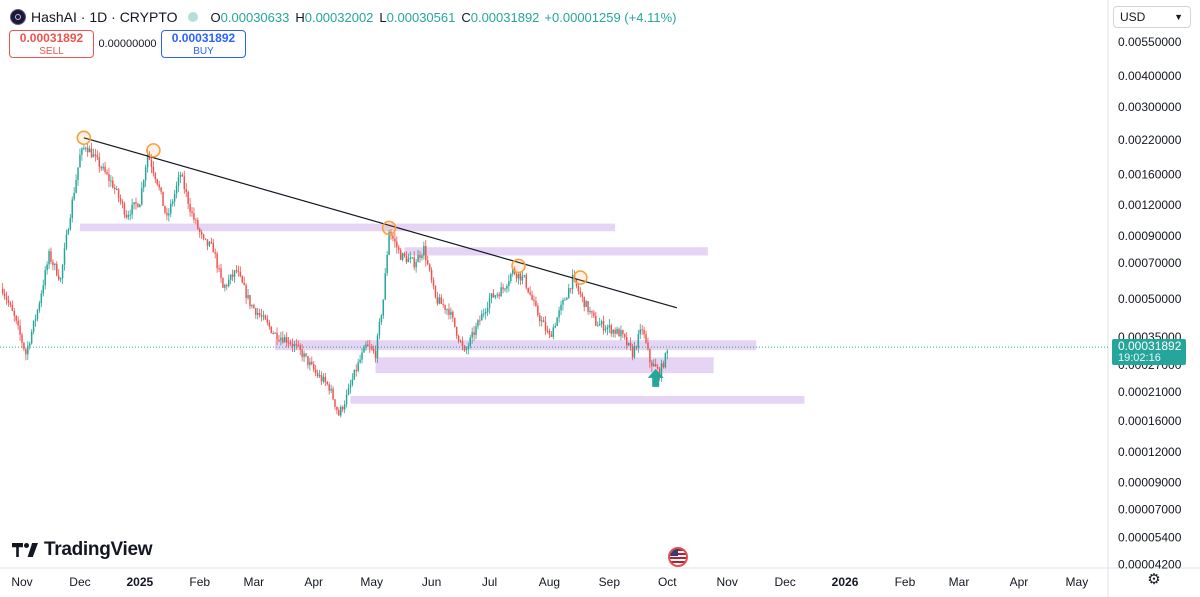 The width and height of the screenshot is (1200, 597). What do you see at coordinates (104, 17) in the screenshot?
I see `symbol-title: HashAI · 1D · CRYPTO` at bounding box center [104, 17].